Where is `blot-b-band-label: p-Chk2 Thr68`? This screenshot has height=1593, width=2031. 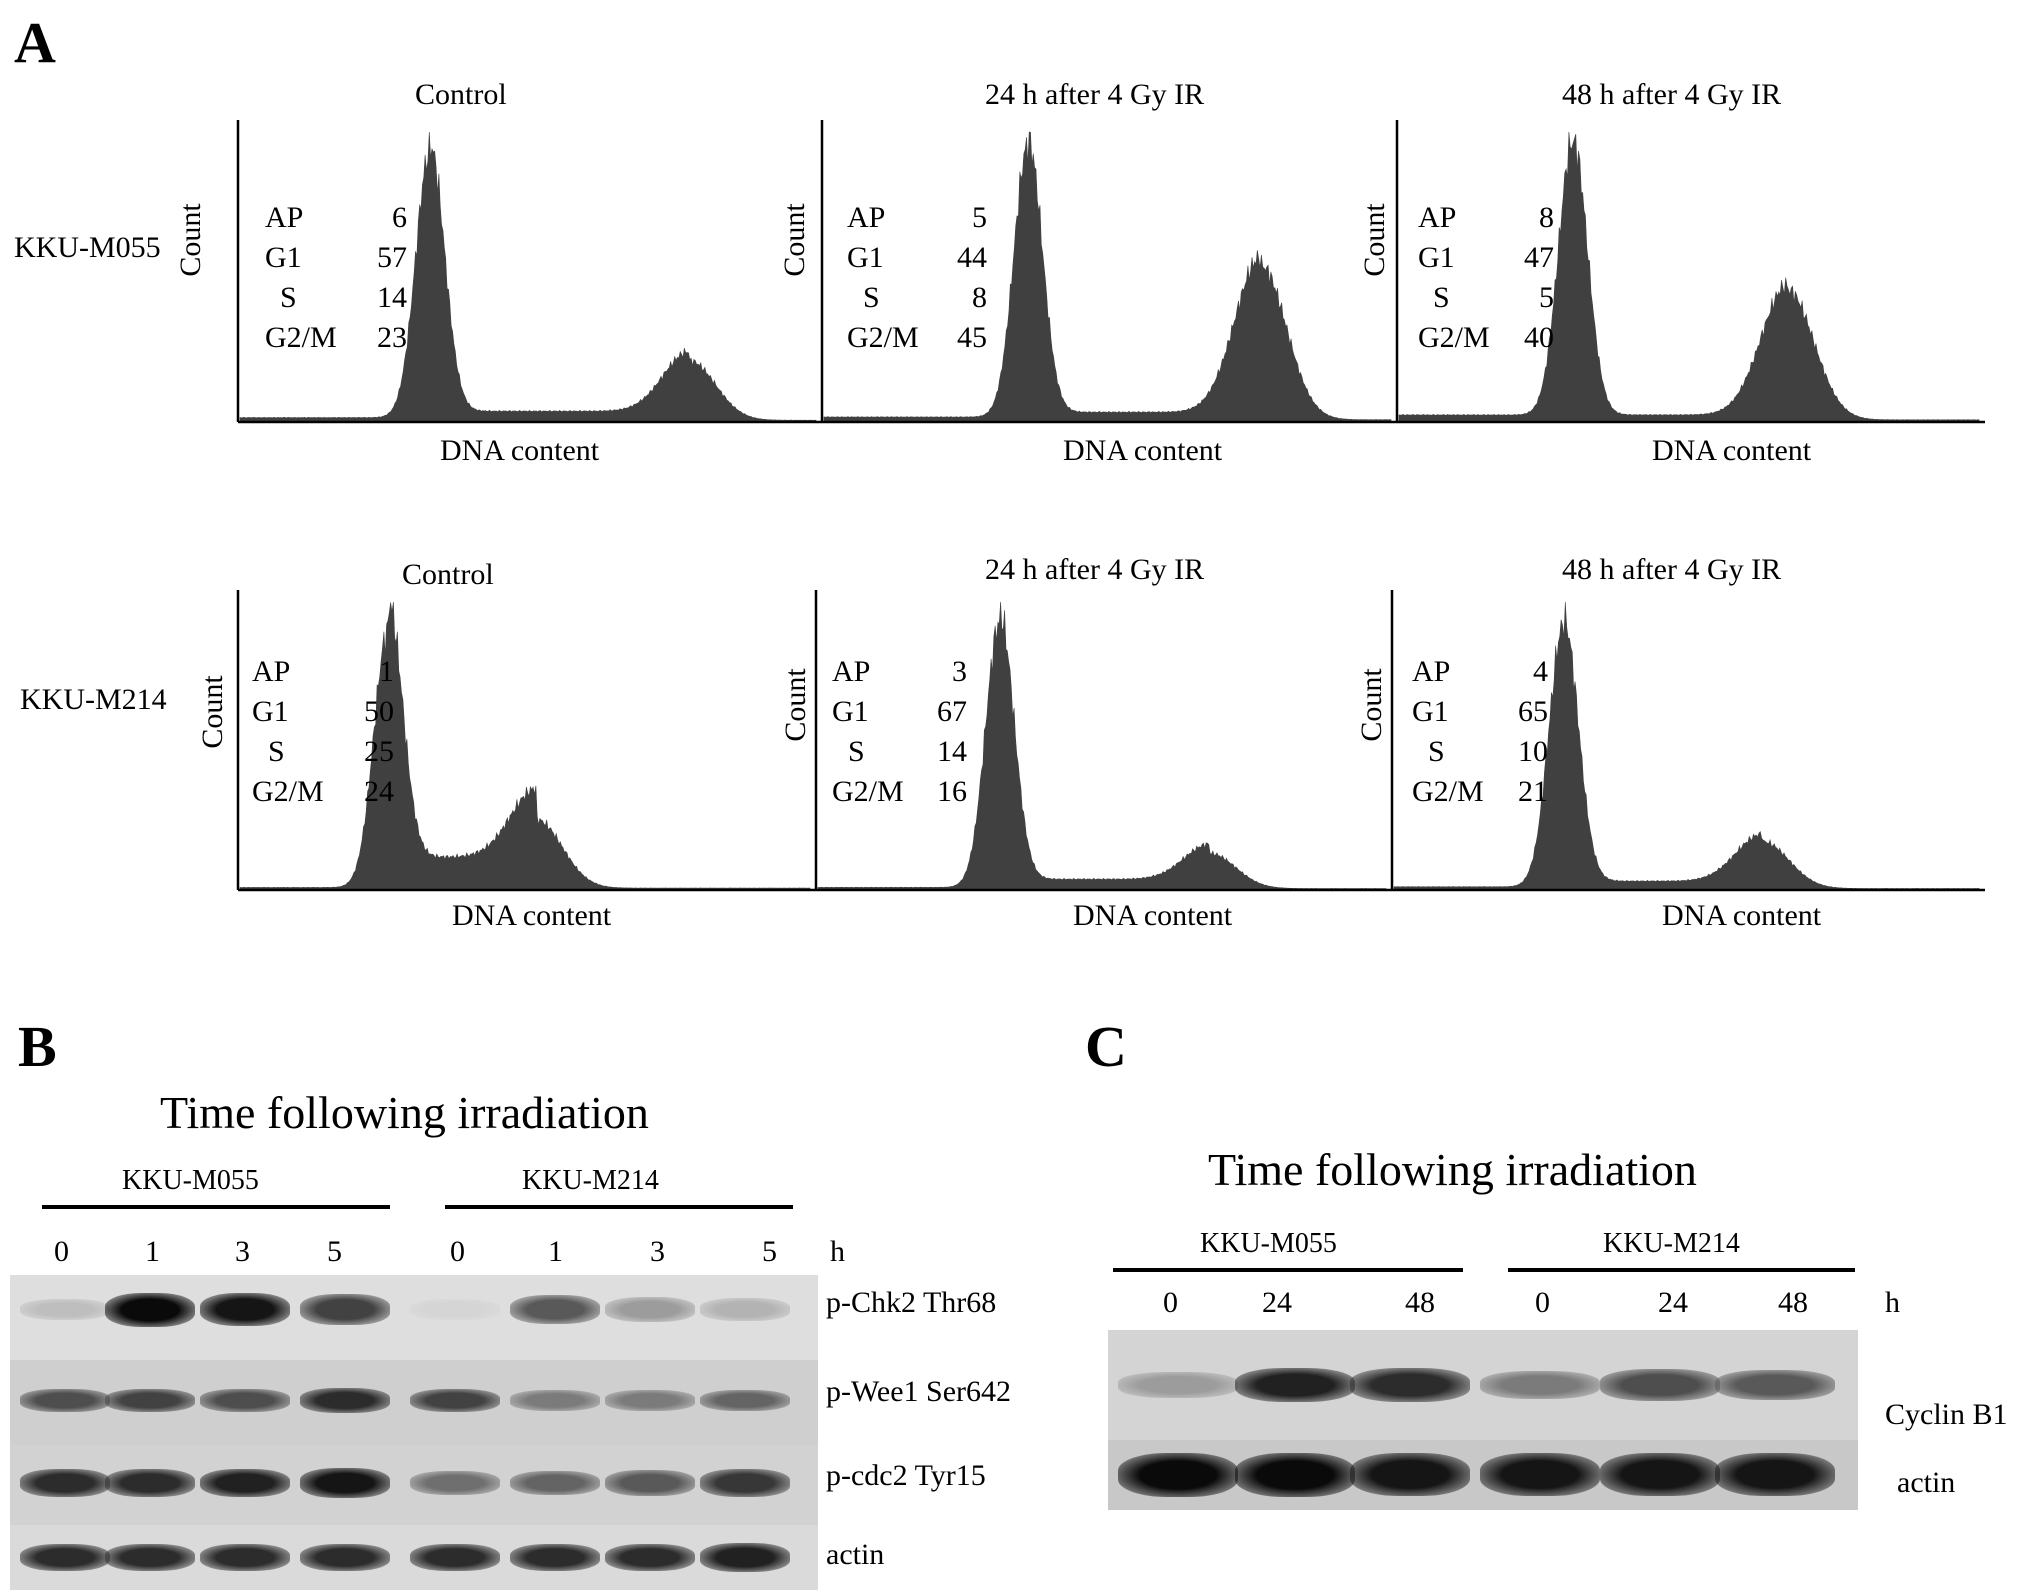
blot-b-band-label: p-Chk2 Thr68 is located at coordinates (911, 1302).